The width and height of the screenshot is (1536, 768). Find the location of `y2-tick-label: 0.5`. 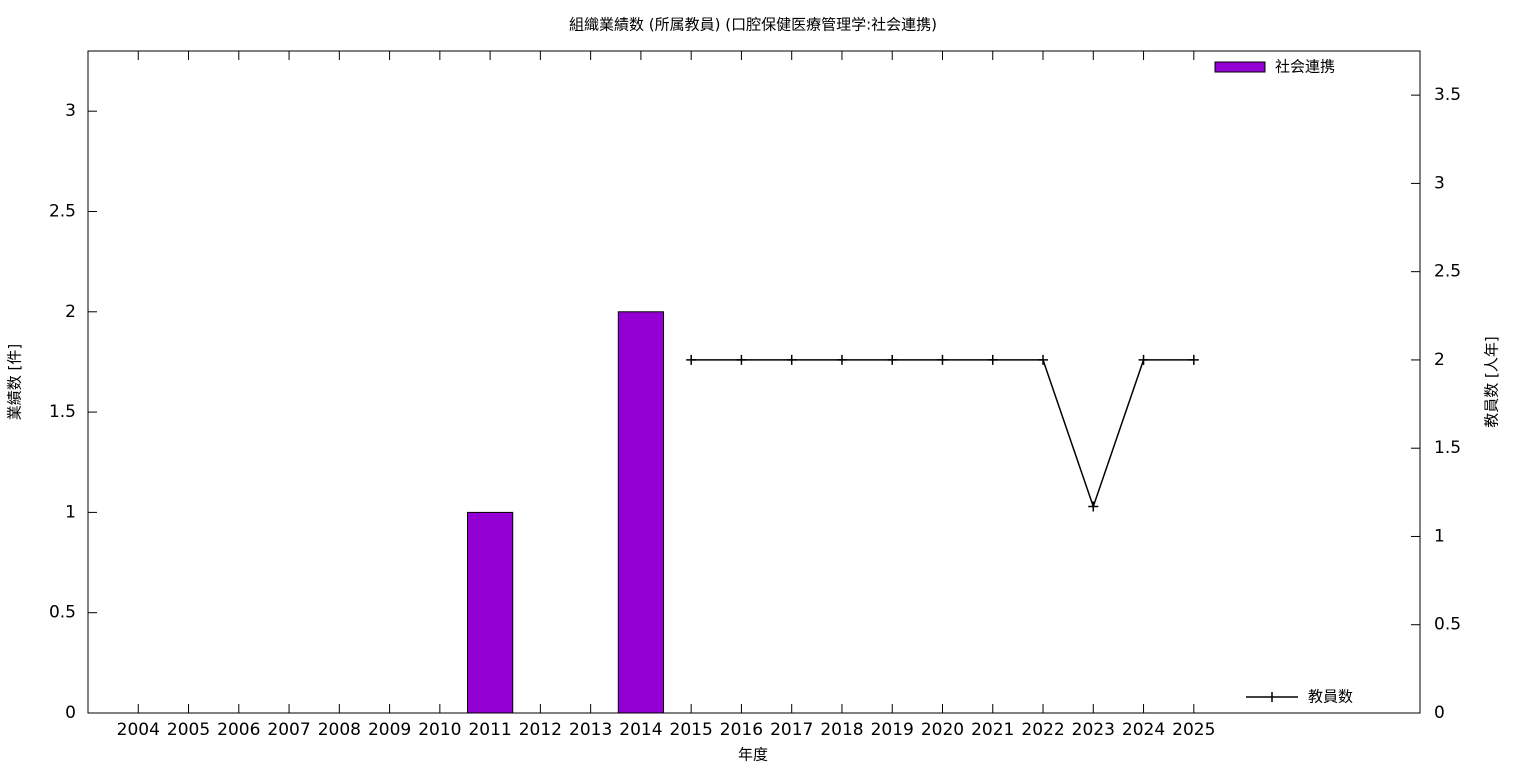

y2-tick-label: 0.5 is located at coordinates (1447, 625).